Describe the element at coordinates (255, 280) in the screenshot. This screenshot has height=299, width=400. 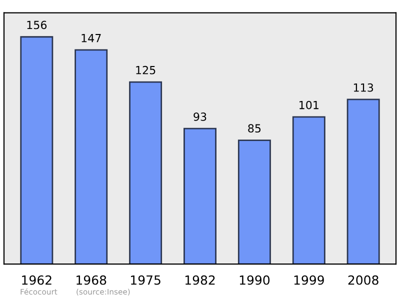
I see `x-tick-label: 1990` at that location.